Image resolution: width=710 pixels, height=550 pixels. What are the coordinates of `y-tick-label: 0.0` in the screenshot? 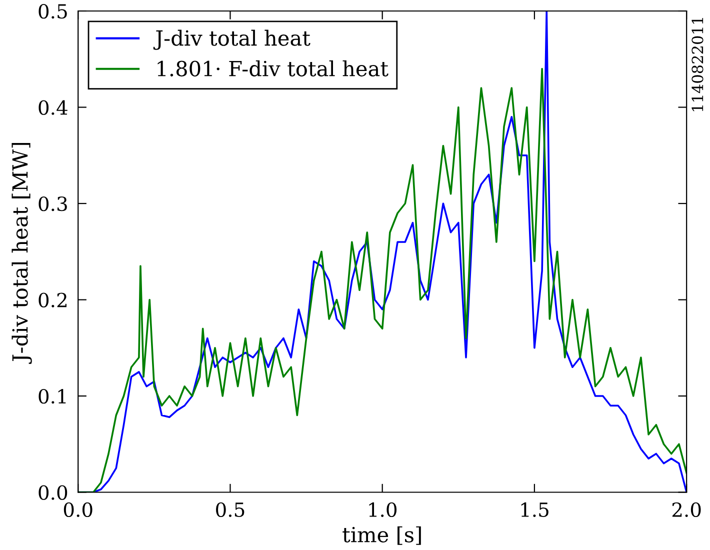 It's located at (53, 492).